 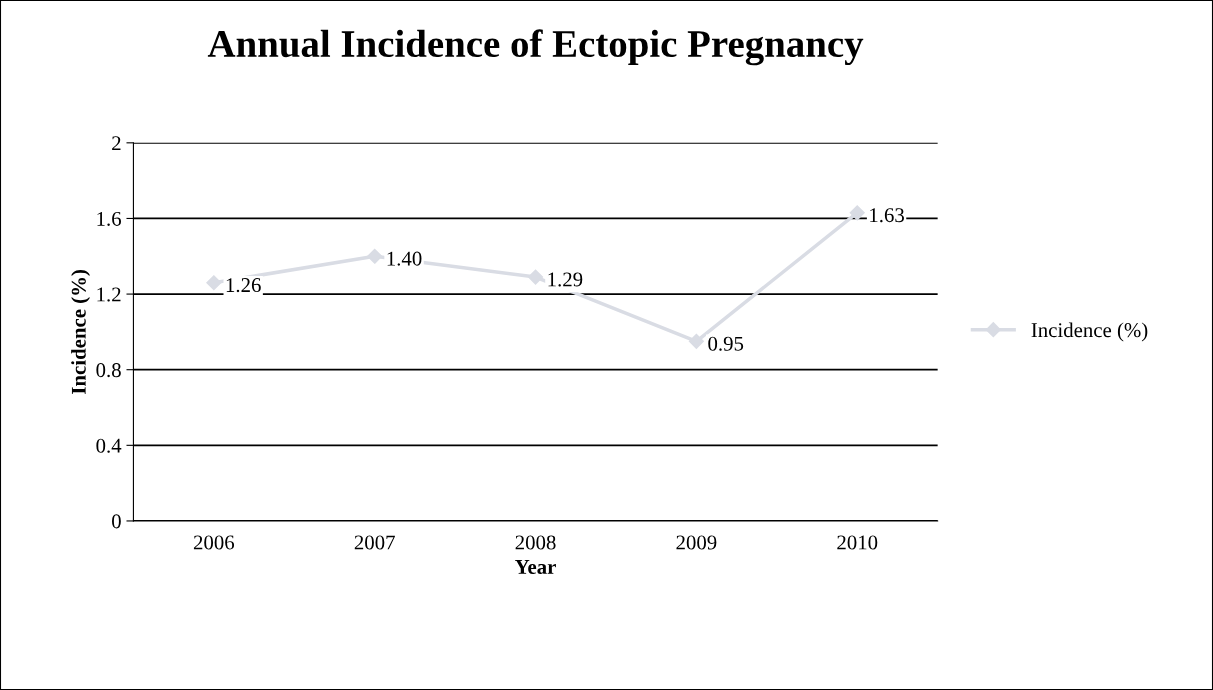 What do you see at coordinates (565, 279) in the screenshot?
I see `data-label: 1.29` at bounding box center [565, 279].